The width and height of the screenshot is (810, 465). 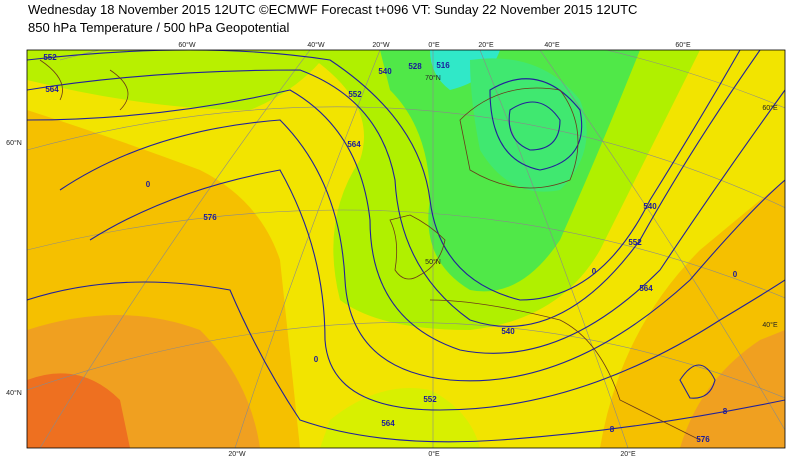 What do you see at coordinates (78, 410) in the screenshot?
I see `hot-field` at bounding box center [78, 410].